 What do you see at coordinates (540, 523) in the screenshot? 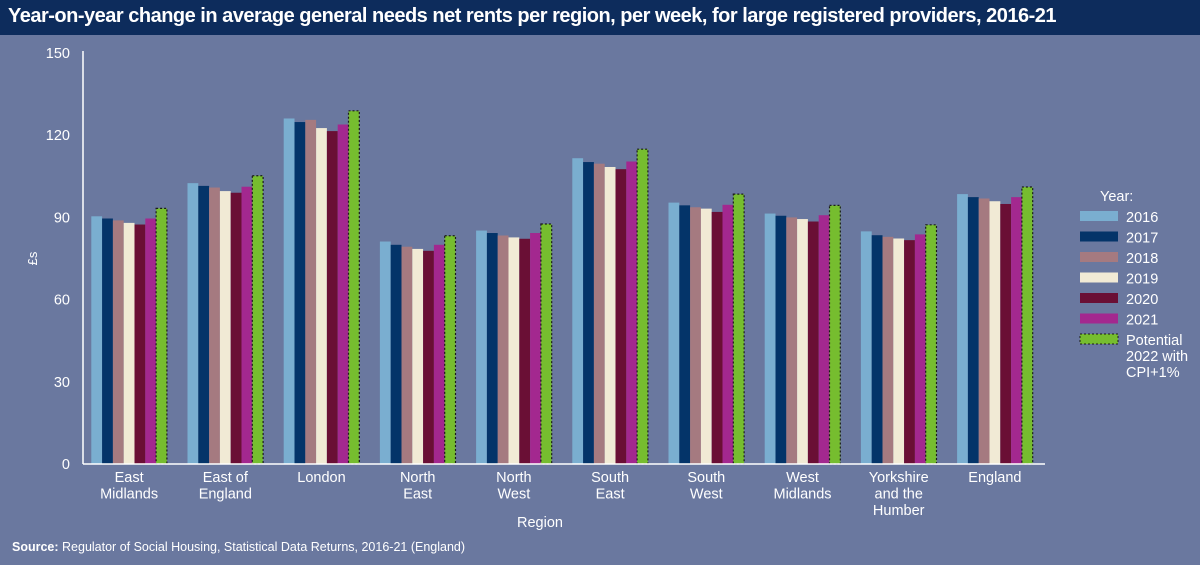
I see `x-axis-label: Region` at bounding box center [540, 523].